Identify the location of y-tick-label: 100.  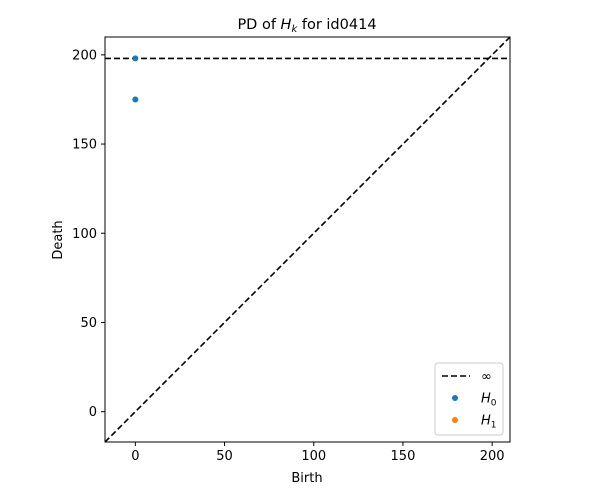
(84, 234).